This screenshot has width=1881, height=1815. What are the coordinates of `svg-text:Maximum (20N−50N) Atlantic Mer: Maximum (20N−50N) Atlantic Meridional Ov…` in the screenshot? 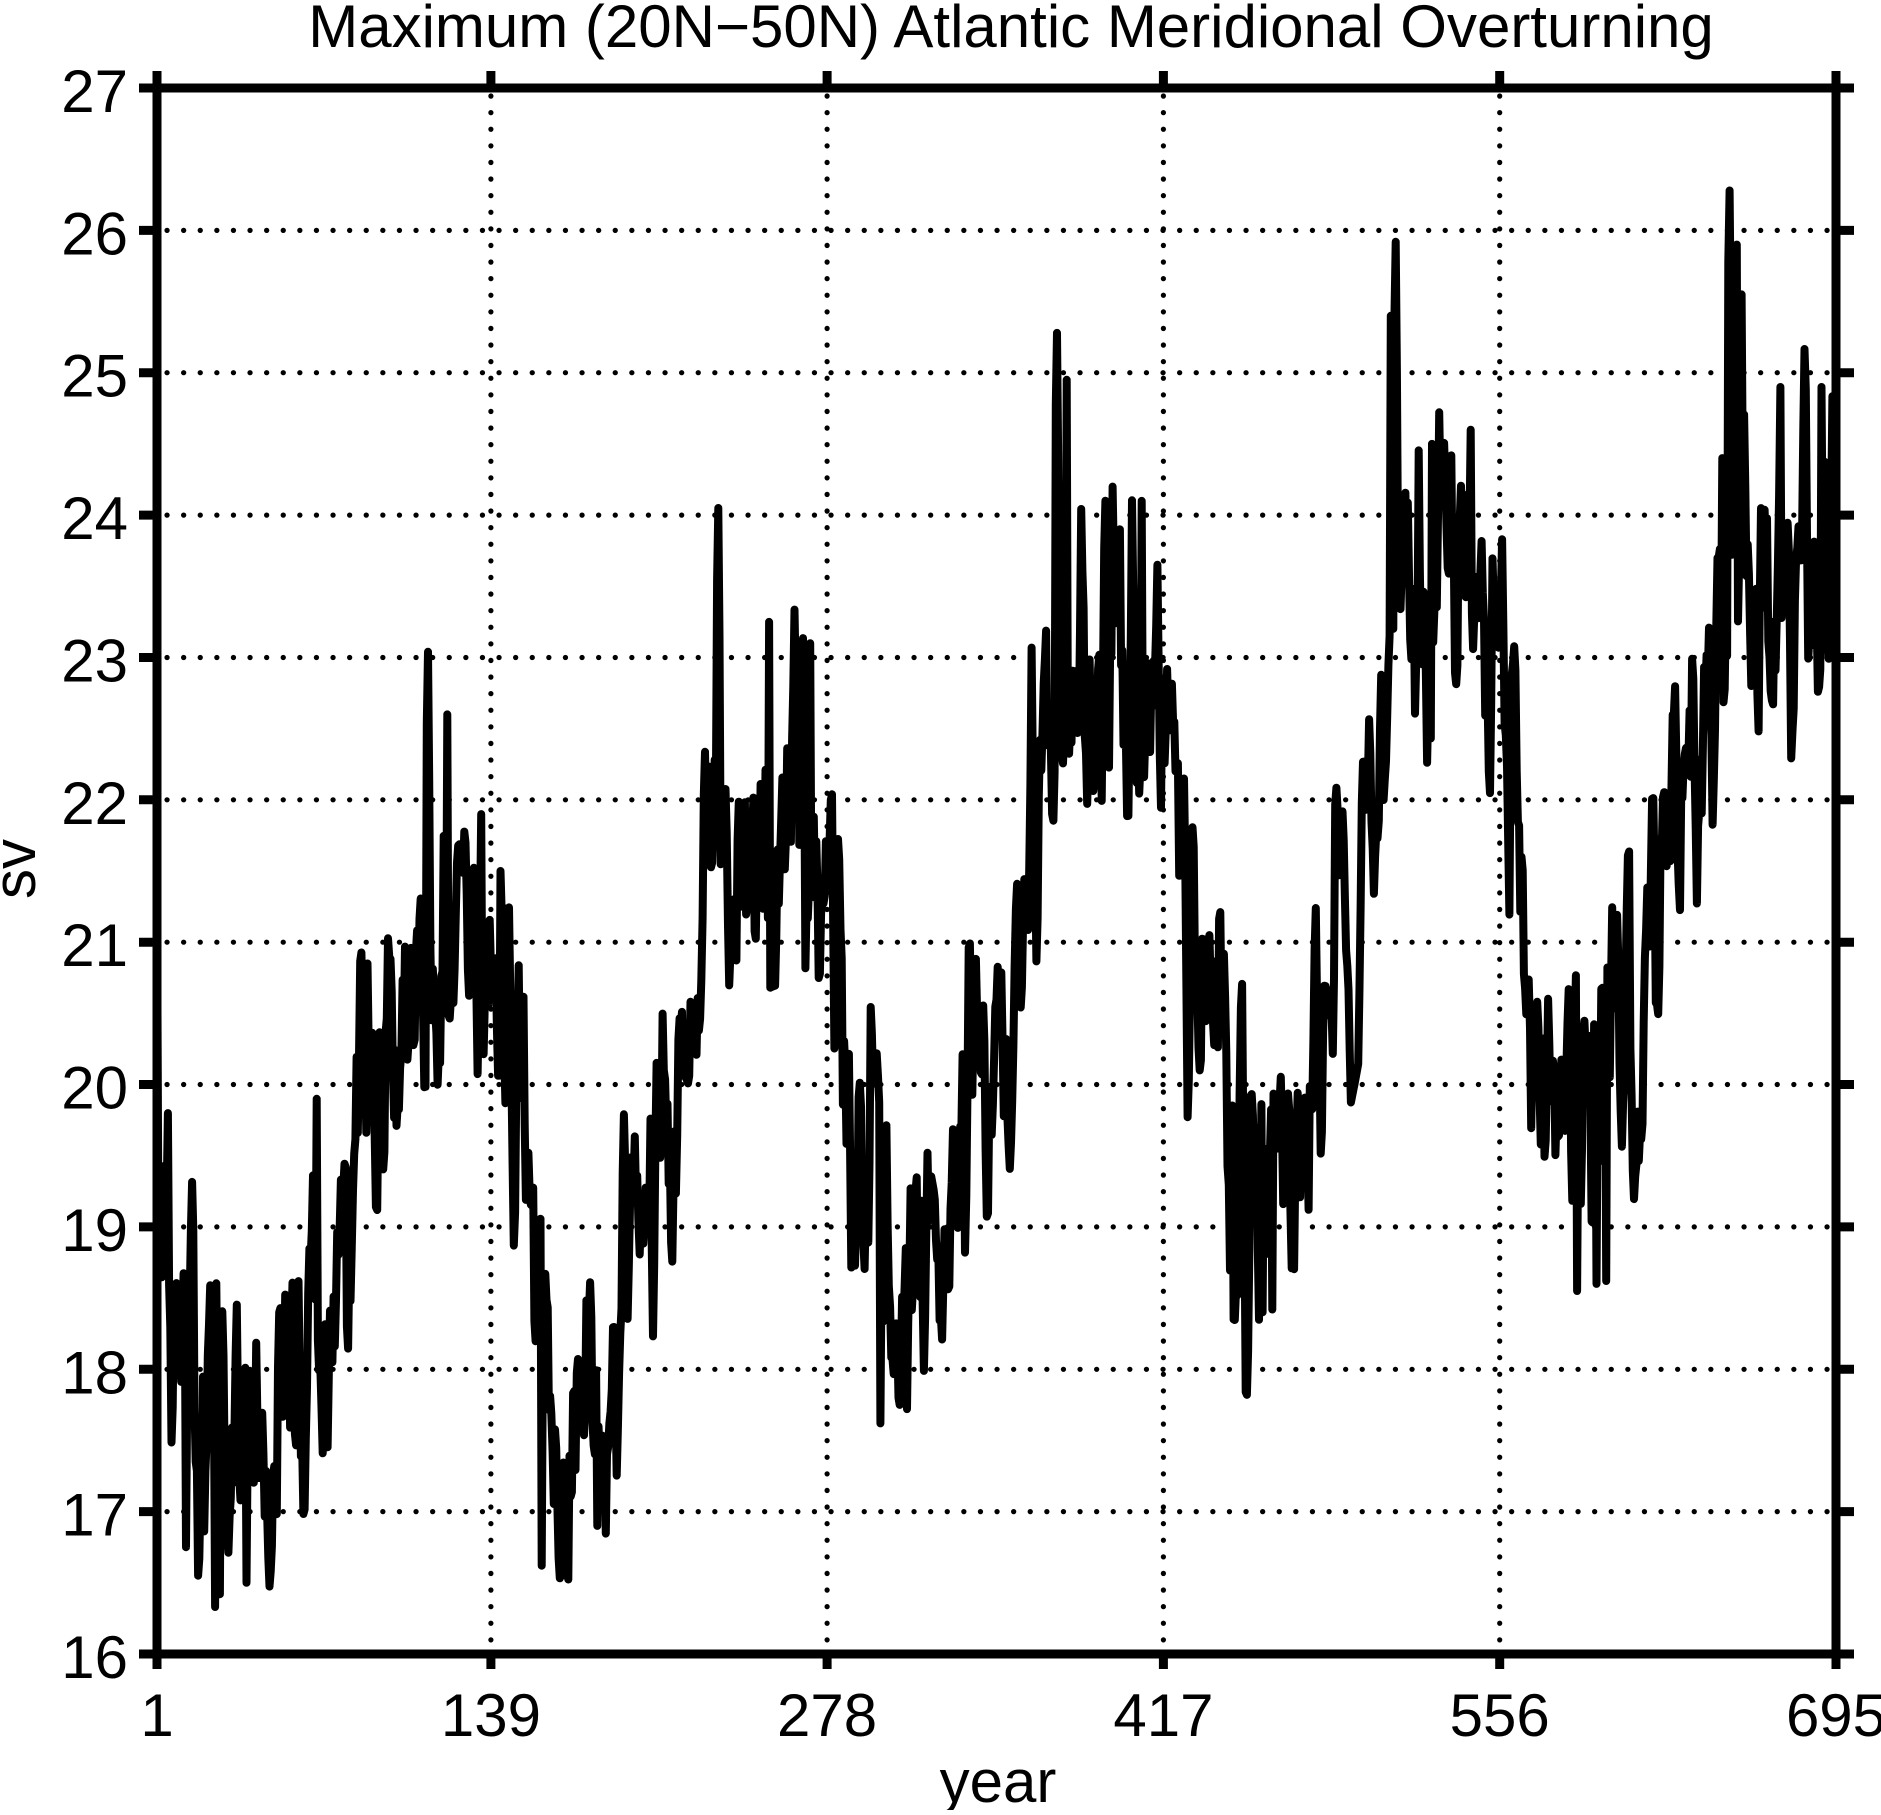 It's located at (1011, 30).